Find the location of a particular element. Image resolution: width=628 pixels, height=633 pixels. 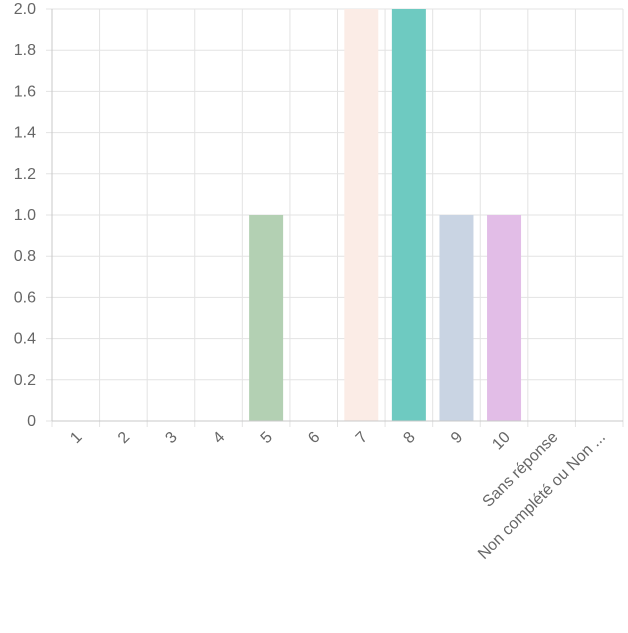

y-tick-label: 1.2 is located at coordinates (25, 174).